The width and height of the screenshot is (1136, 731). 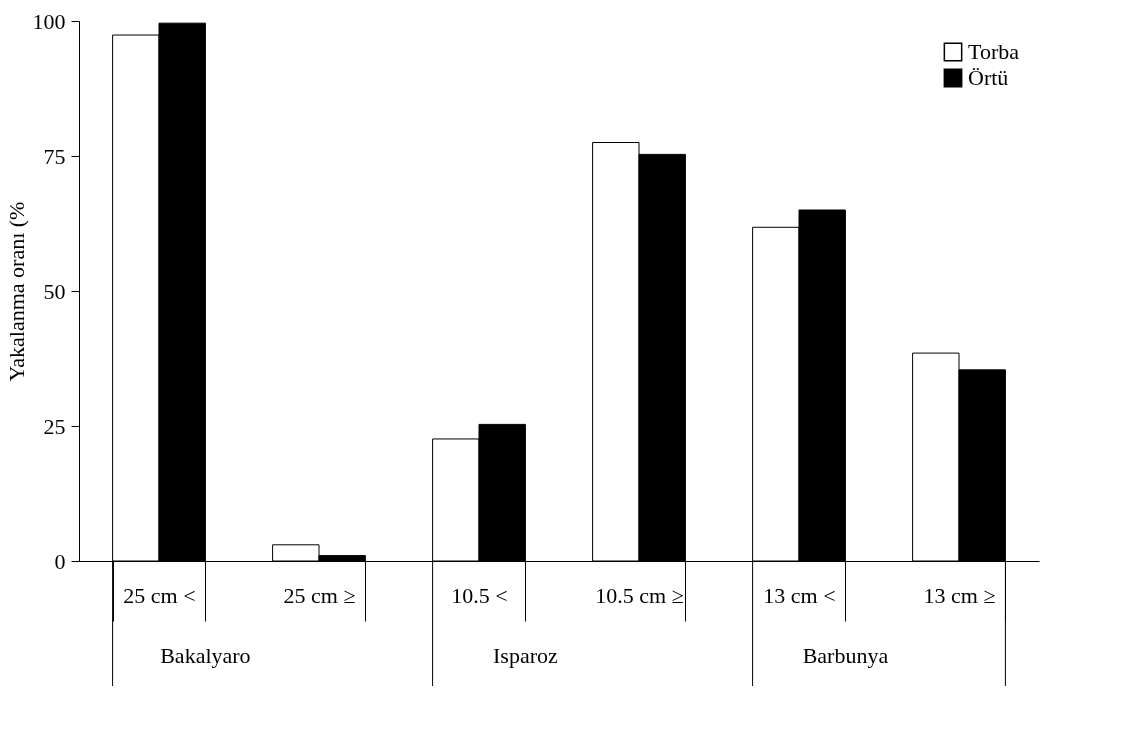 What do you see at coordinates (205, 655) in the screenshot?
I see `text: Bakalyaro` at bounding box center [205, 655].